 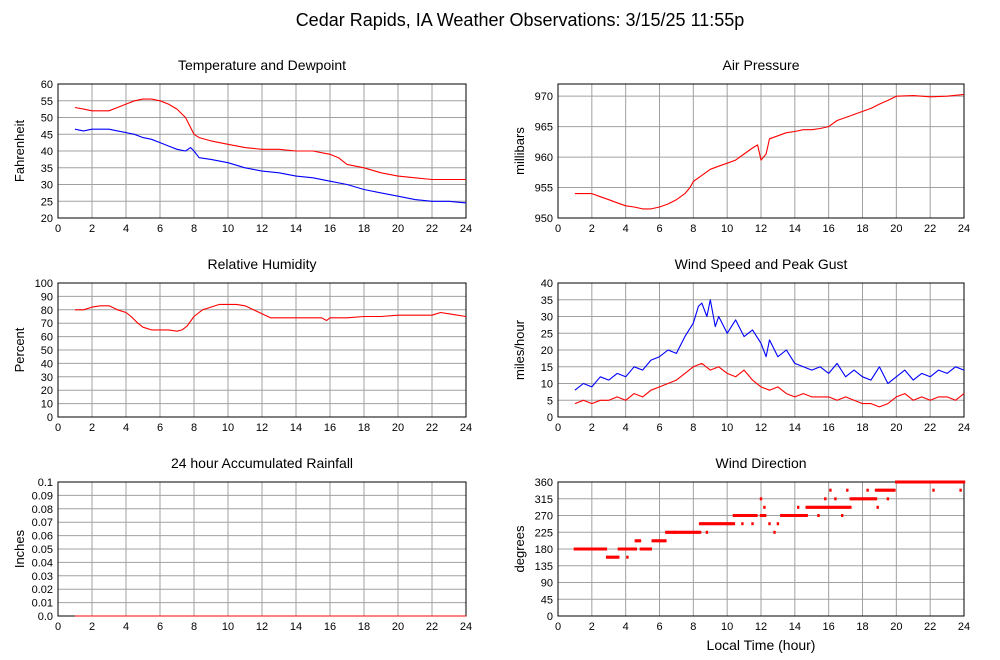 What do you see at coordinates (398, 229) in the screenshot?
I see `temp-x-tick-label: 20` at bounding box center [398, 229].